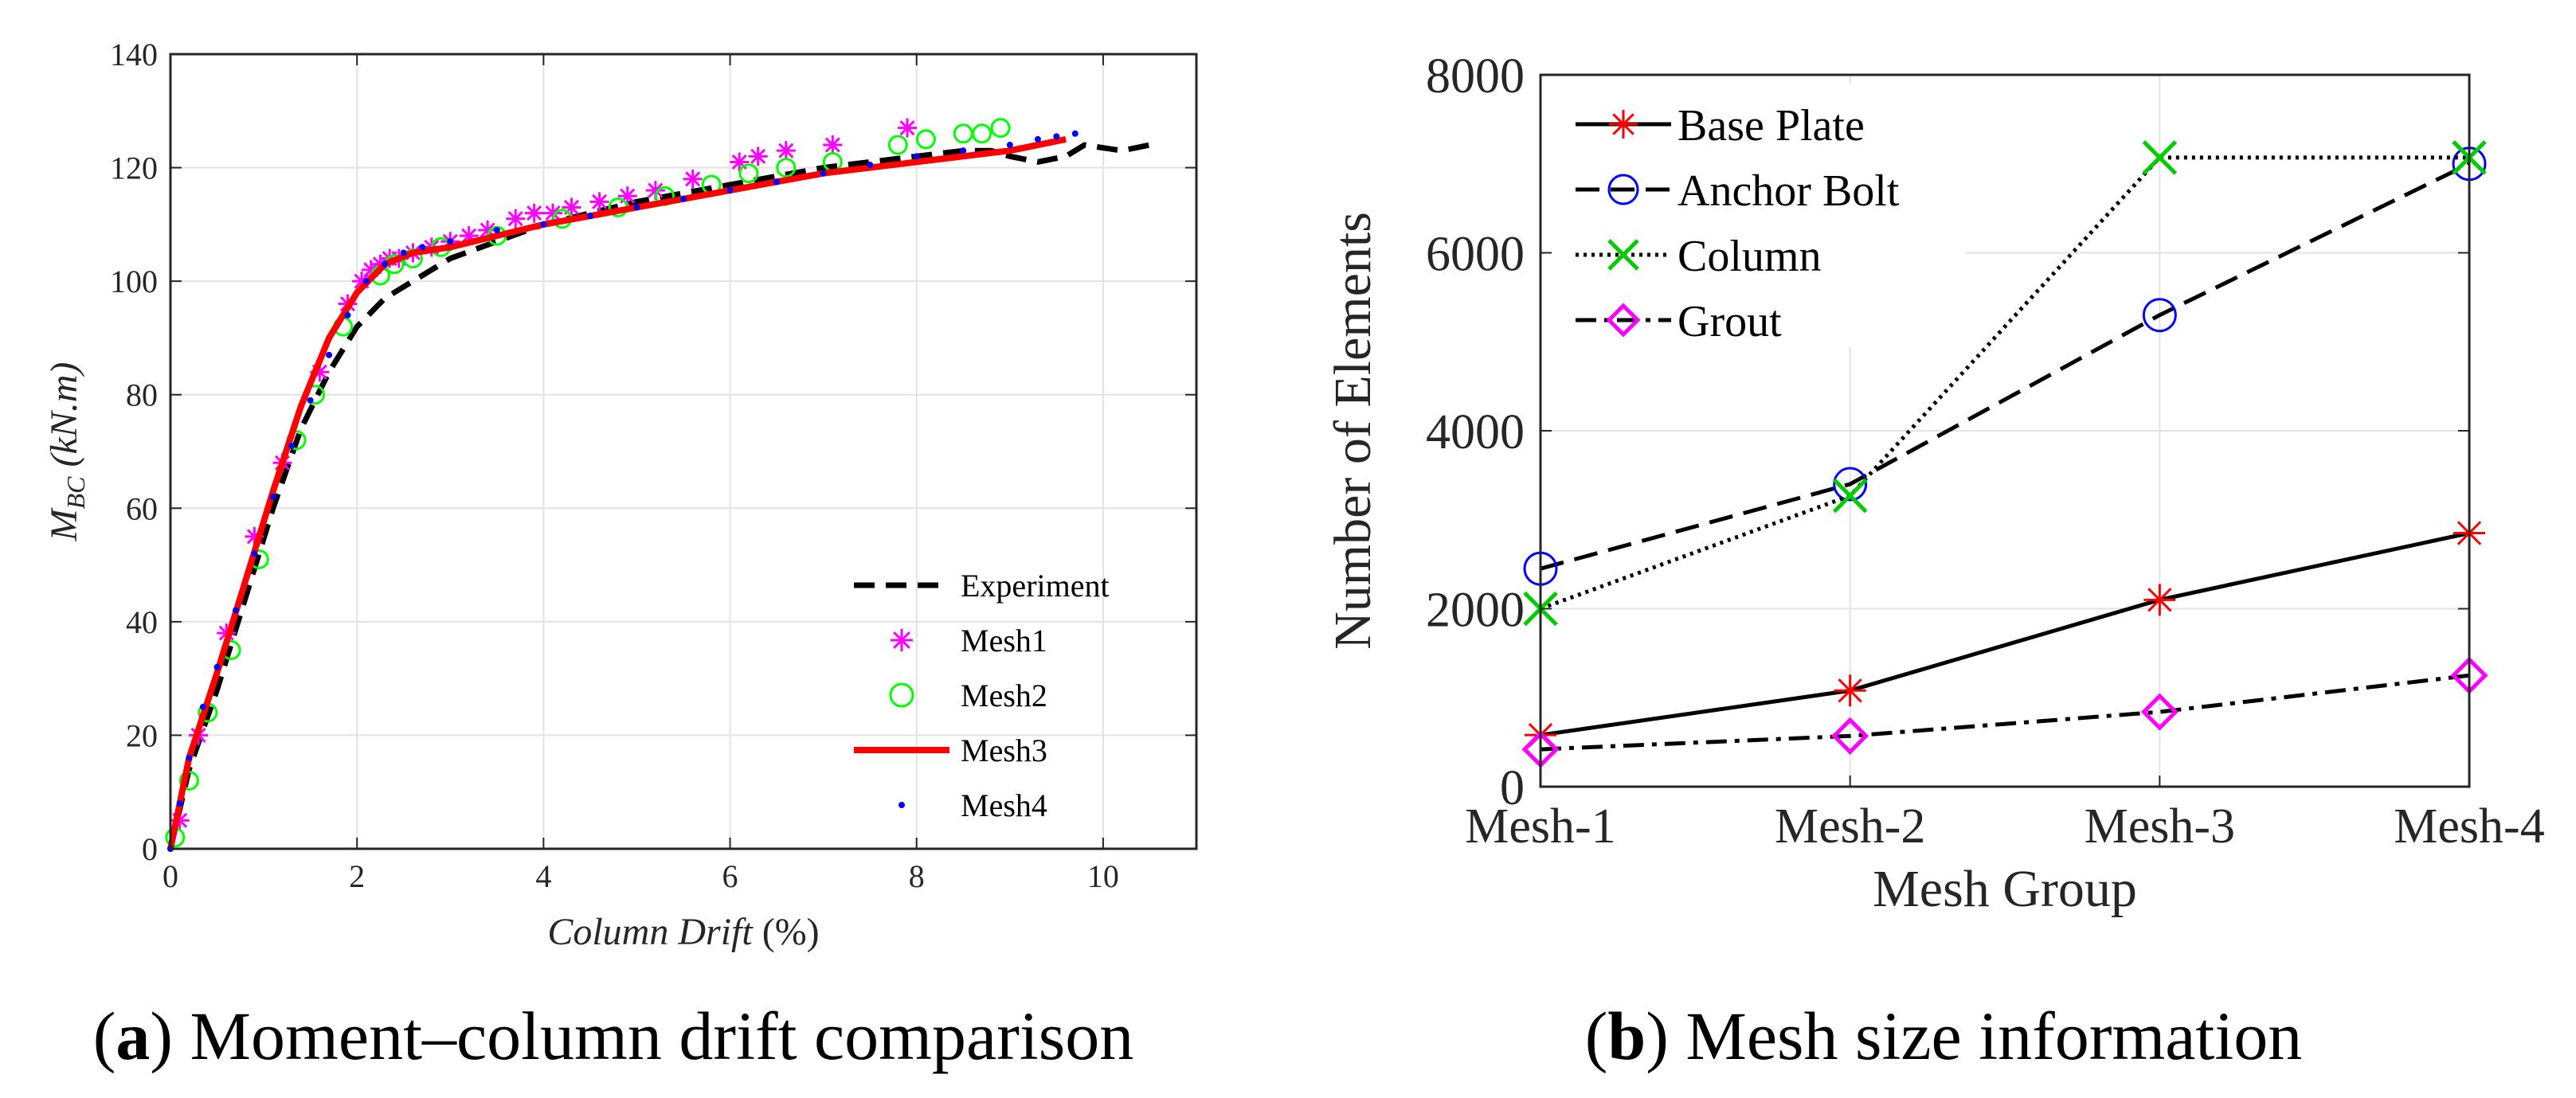  Describe the element at coordinates (1004, 695) in the screenshot. I see `legend-label-mesh2: Mesh2` at that location.